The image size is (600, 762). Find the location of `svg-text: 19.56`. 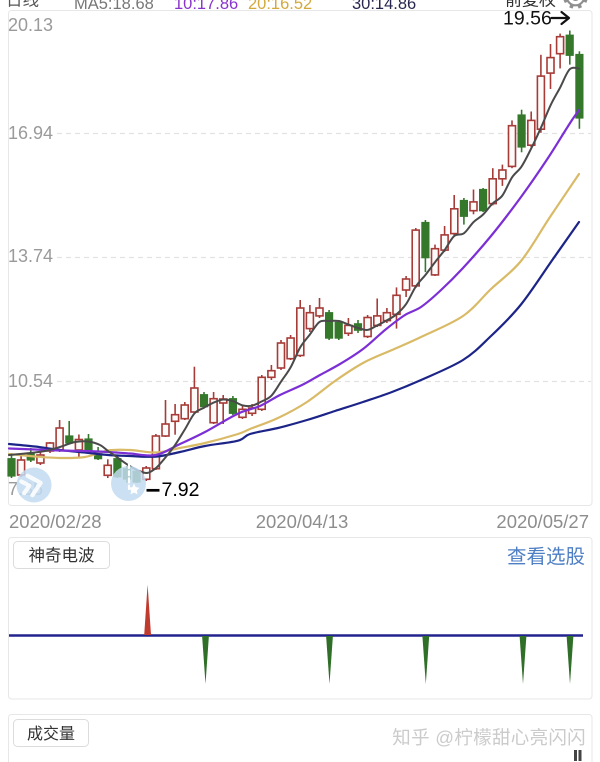

svg-text: 19.56 is located at coordinates (527, 19).